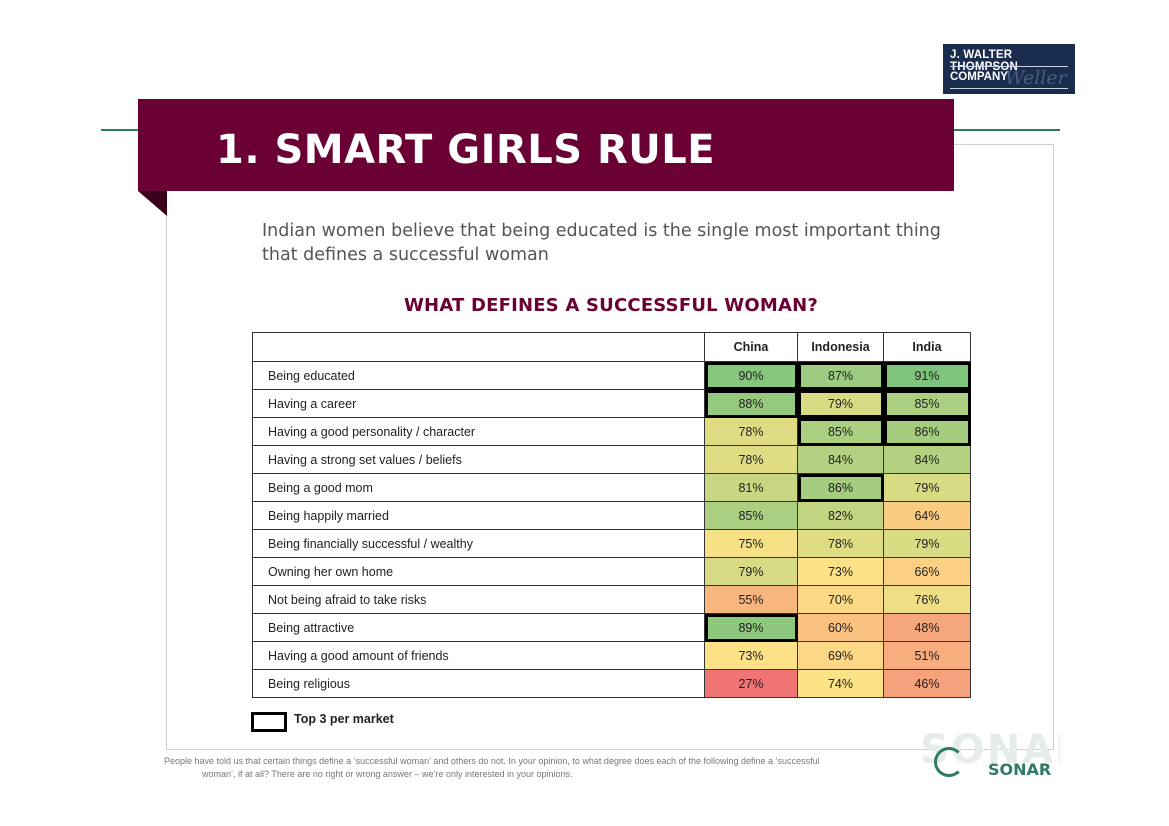 This screenshot has width=1169, height=826. I want to click on cell-china: 73%, so click(751, 655).